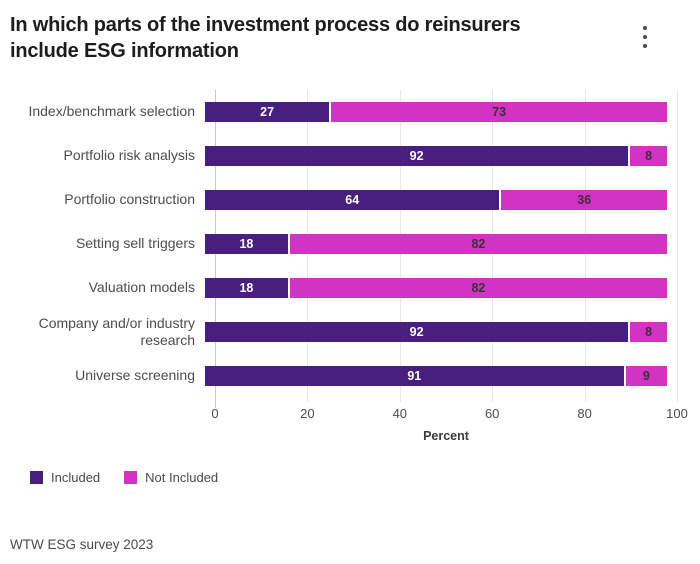  I want to click on legend-label: Not Included, so click(182, 477).